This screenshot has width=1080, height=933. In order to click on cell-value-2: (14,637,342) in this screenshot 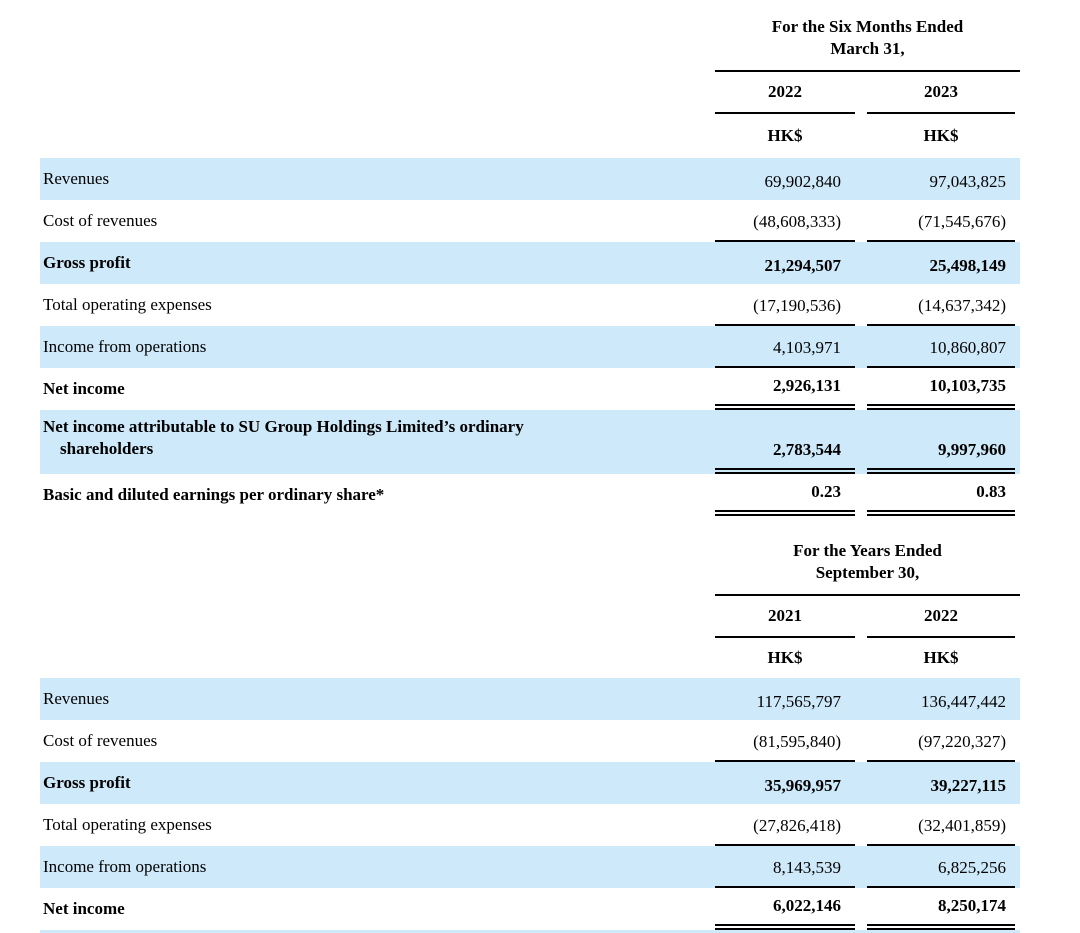, I will do `click(941, 305)`.